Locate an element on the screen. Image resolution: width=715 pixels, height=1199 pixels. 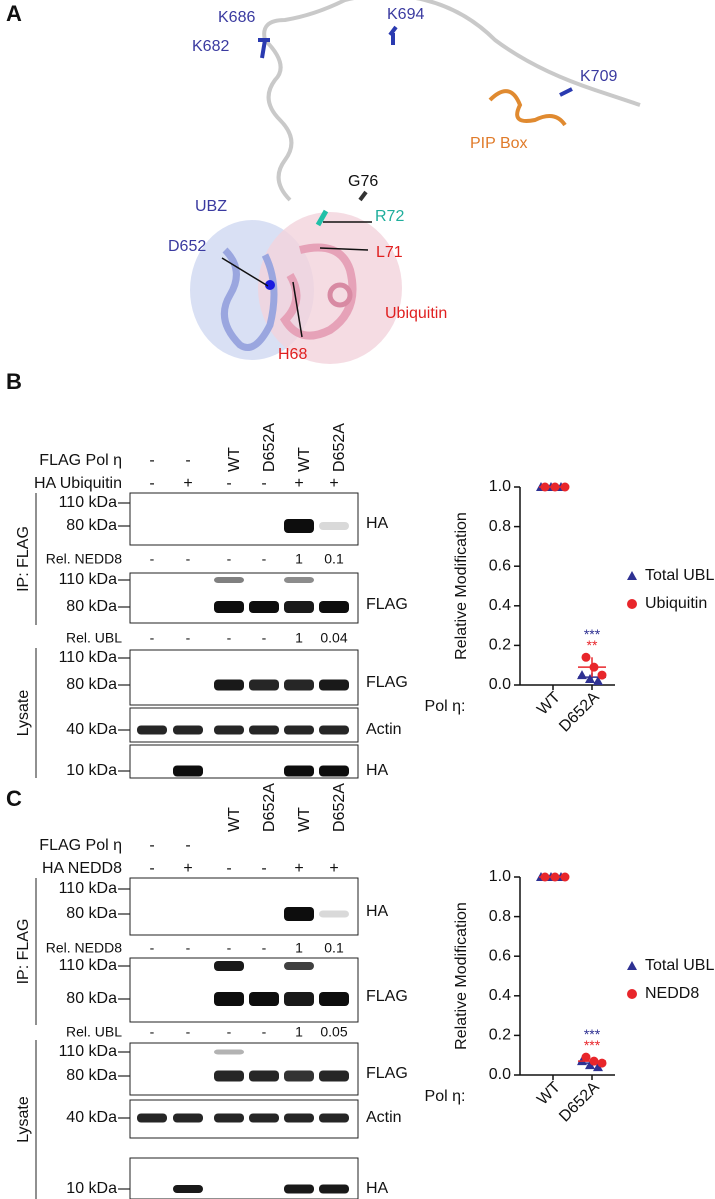
residue-label: K682 is located at coordinates (210, 46).